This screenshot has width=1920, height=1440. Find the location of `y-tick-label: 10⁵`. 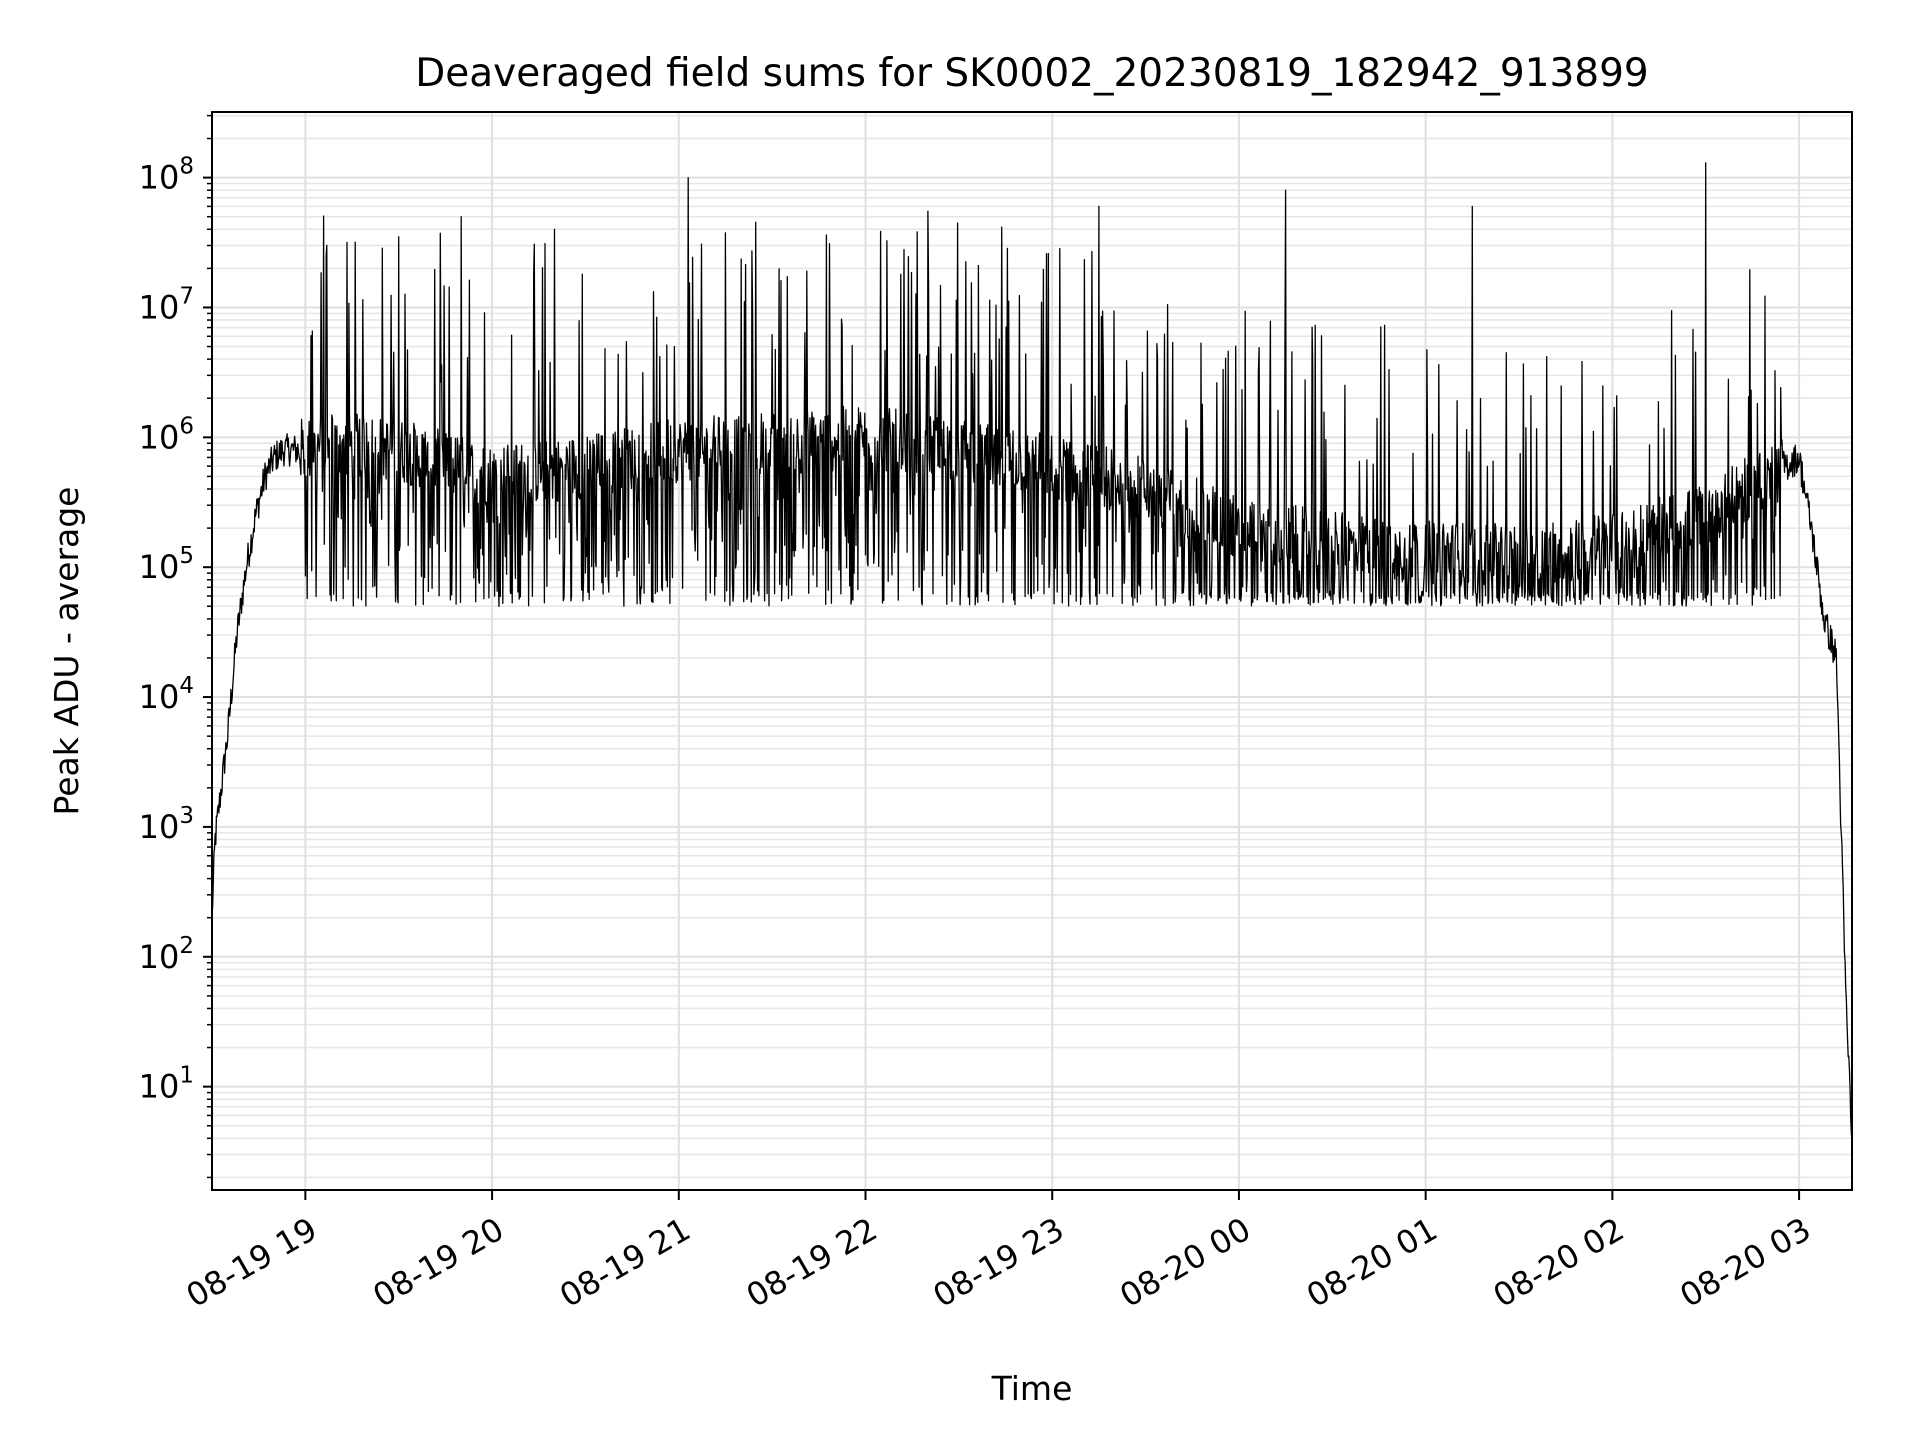

y-tick-label: 10⁵ is located at coordinates (166, 564).